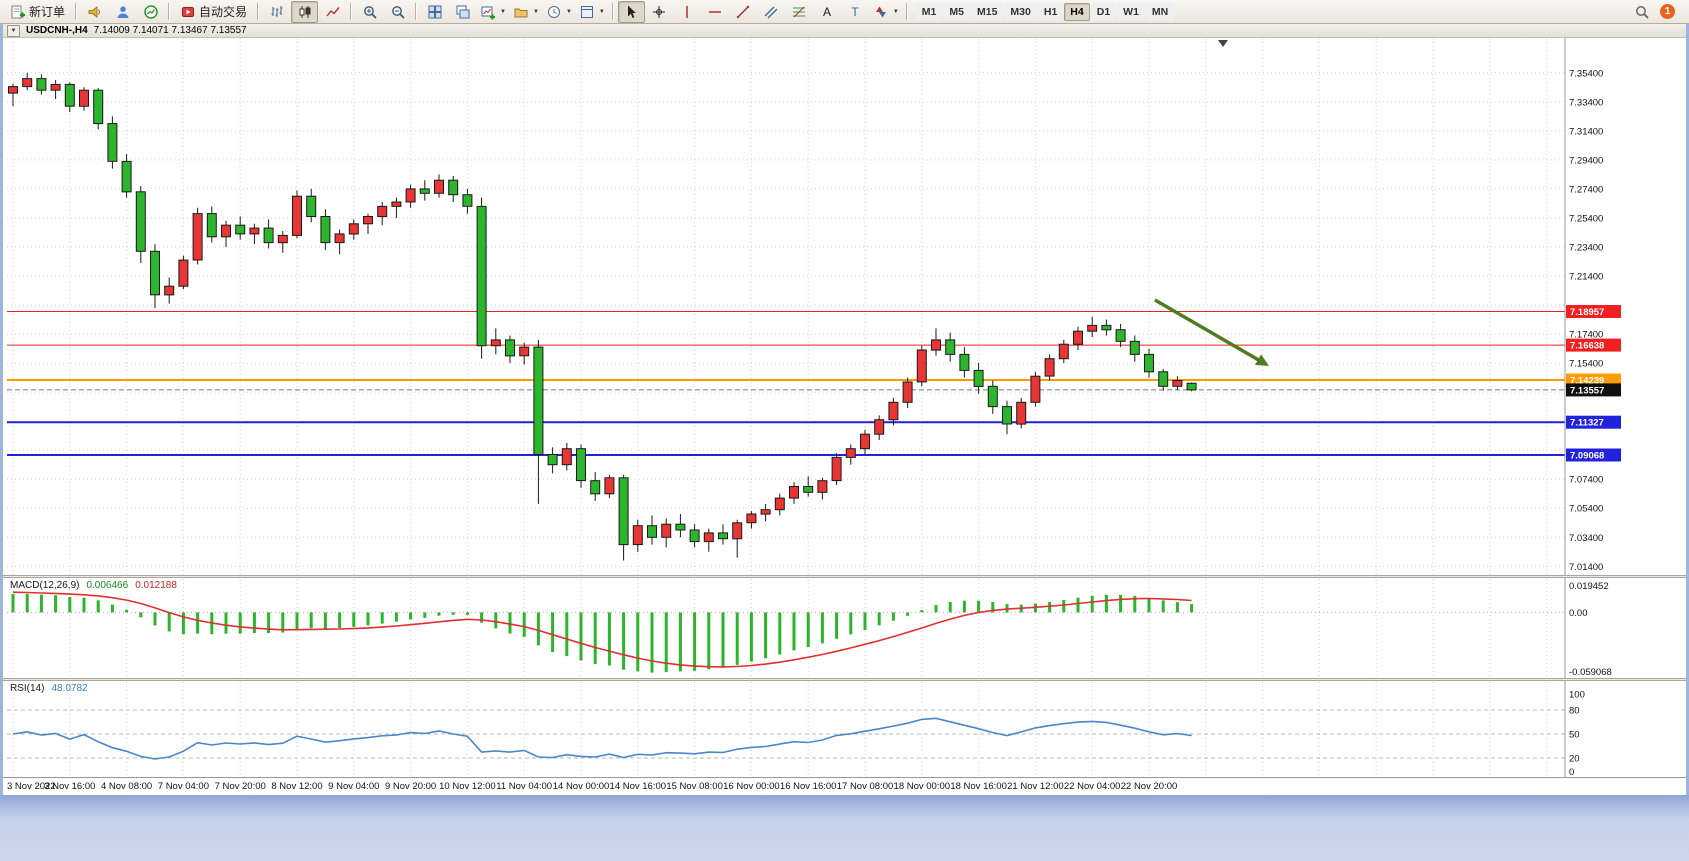 This screenshot has height=861, width=1689. I want to click on new-order-icon, so click(18, 11).